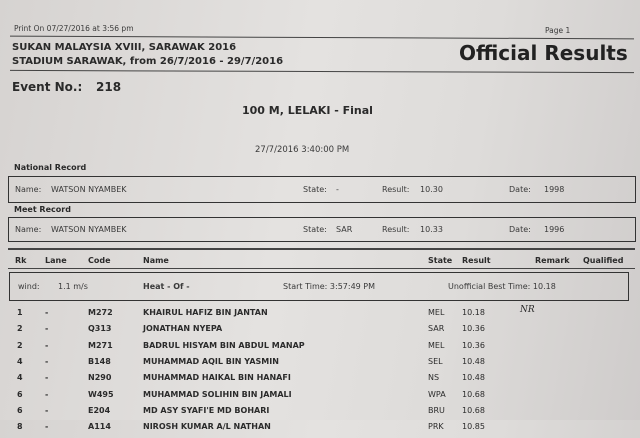 The width and height of the screenshot is (640, 438). I want to click on col-rk: Rk, so click(21, 260).